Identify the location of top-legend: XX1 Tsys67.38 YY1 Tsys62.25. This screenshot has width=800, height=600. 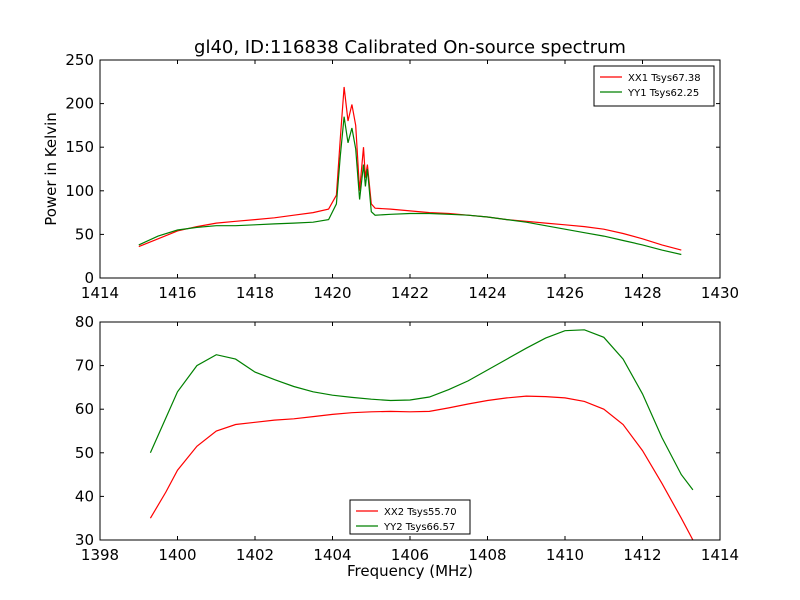
(654, 86).